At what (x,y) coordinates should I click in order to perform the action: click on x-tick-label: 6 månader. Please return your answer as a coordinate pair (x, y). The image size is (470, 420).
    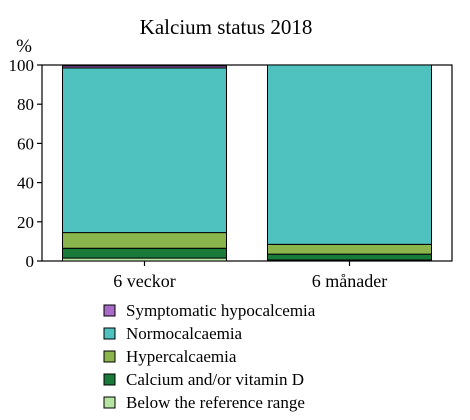
    Looking at the image, I should click on (349, 281).